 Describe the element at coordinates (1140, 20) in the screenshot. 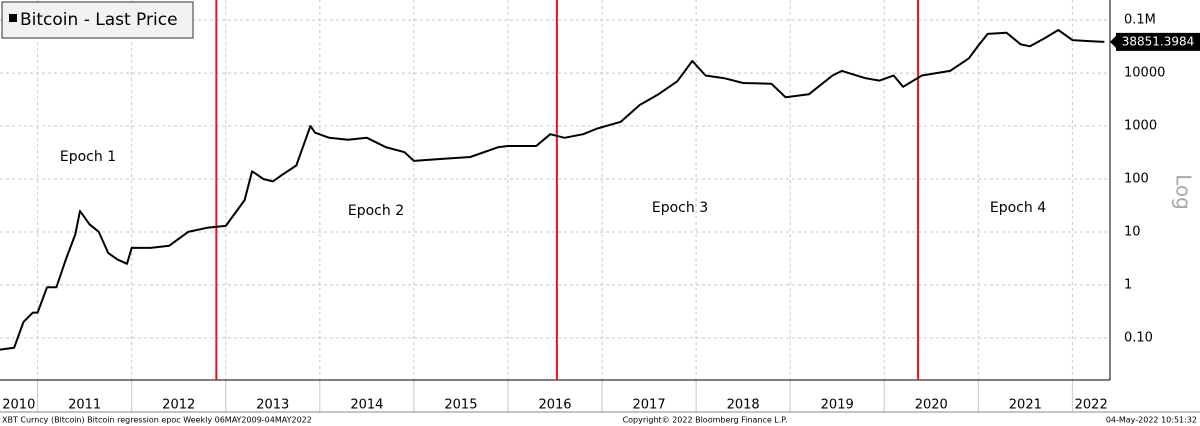

I see `y-tick-label: 0.1M` at that location.